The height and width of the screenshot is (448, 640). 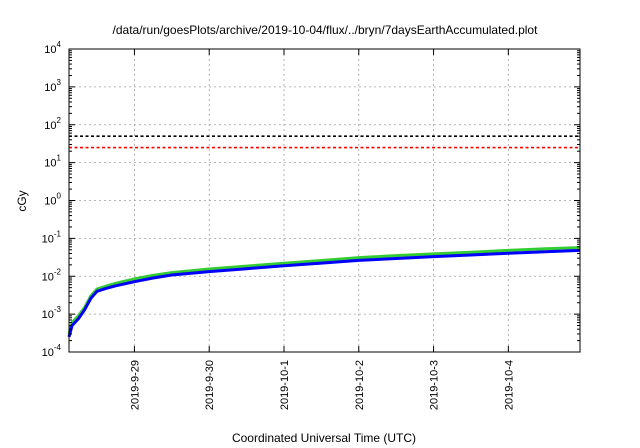 I want to click on y-tick-label: 10⁰, so click(x=52, y=200).